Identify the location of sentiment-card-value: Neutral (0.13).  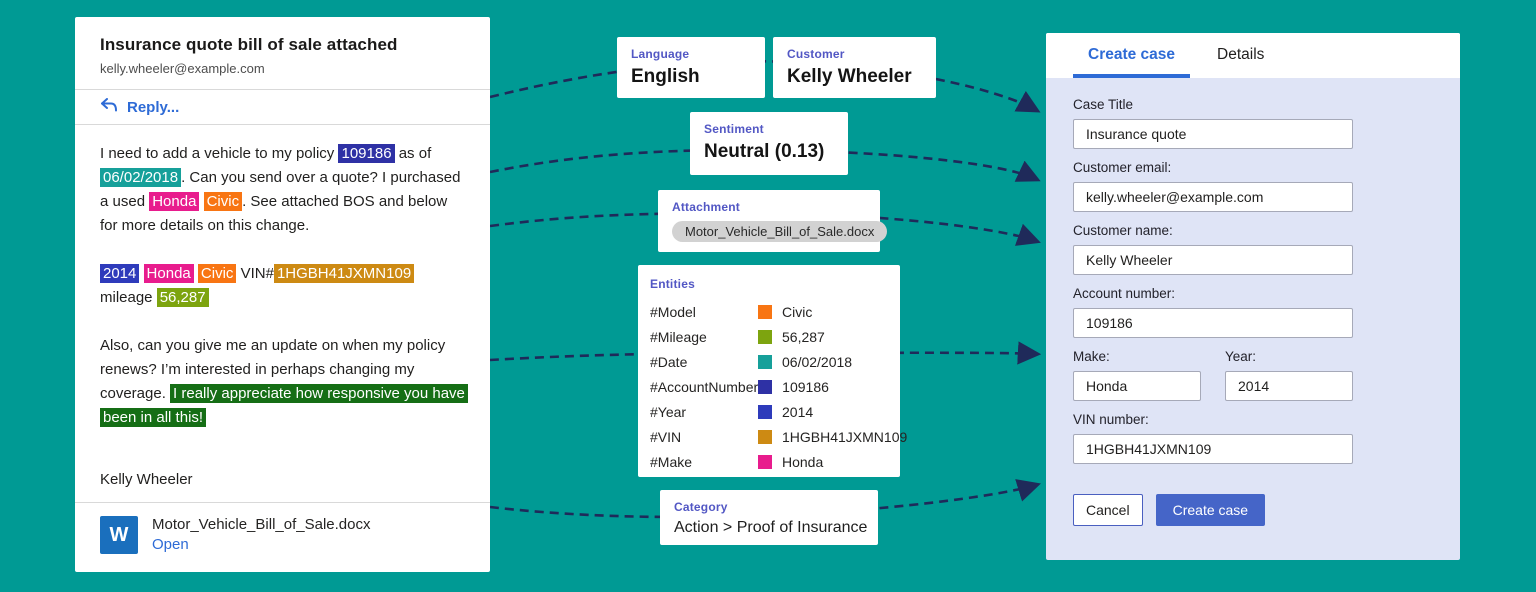
(764, 151).